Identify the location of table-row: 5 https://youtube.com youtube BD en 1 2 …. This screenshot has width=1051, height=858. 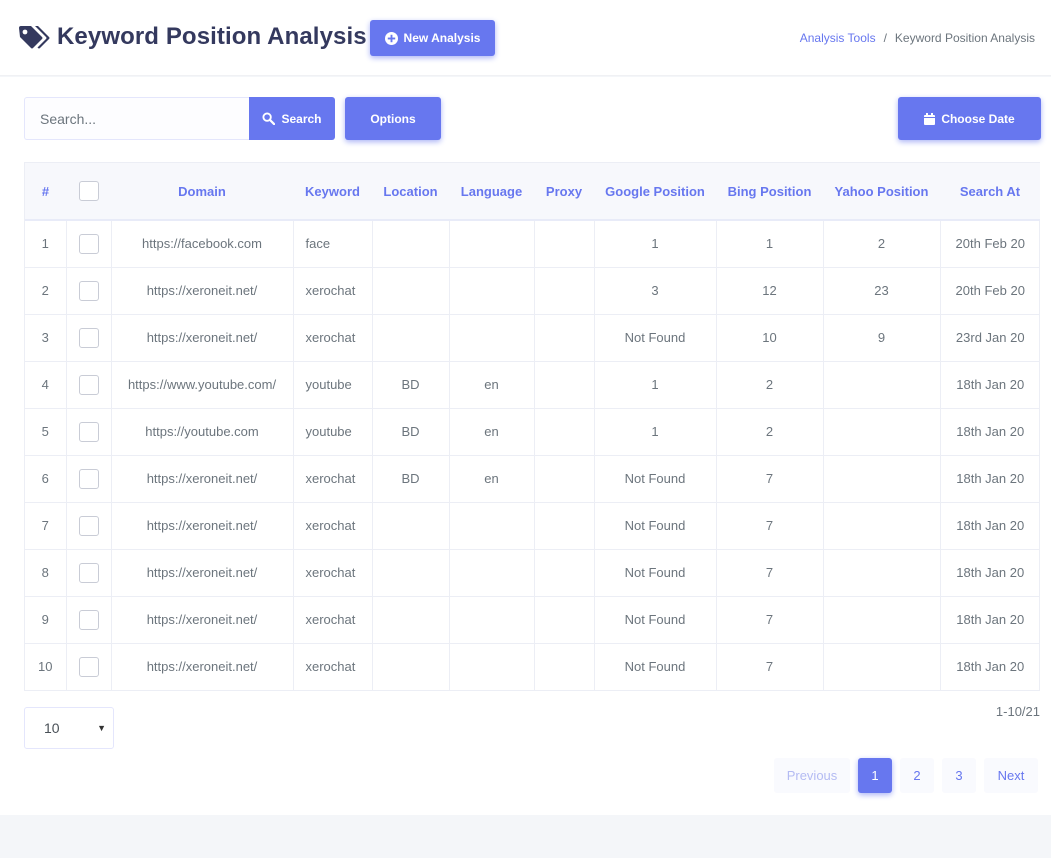
(532, 431).